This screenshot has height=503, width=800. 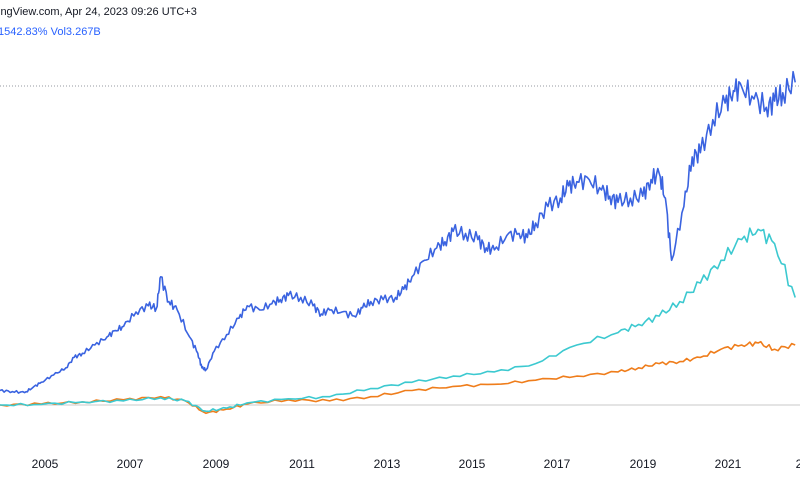 What do you see at coordinates (130, 464) in the screenshot?
I see `x-tick-label: 2007` at bounding box center [130, 464].